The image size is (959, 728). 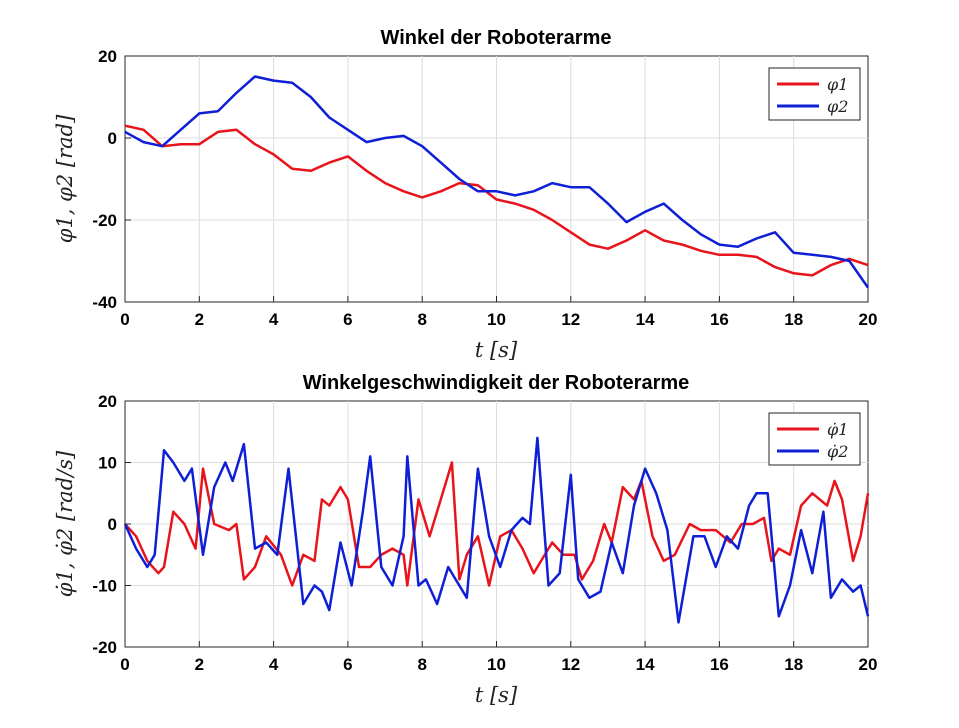 What do you see at coordinates (837, 429) in the screenshot?
I see `legend-label-series-1: φ̇1` at bounding box center [837, 429].